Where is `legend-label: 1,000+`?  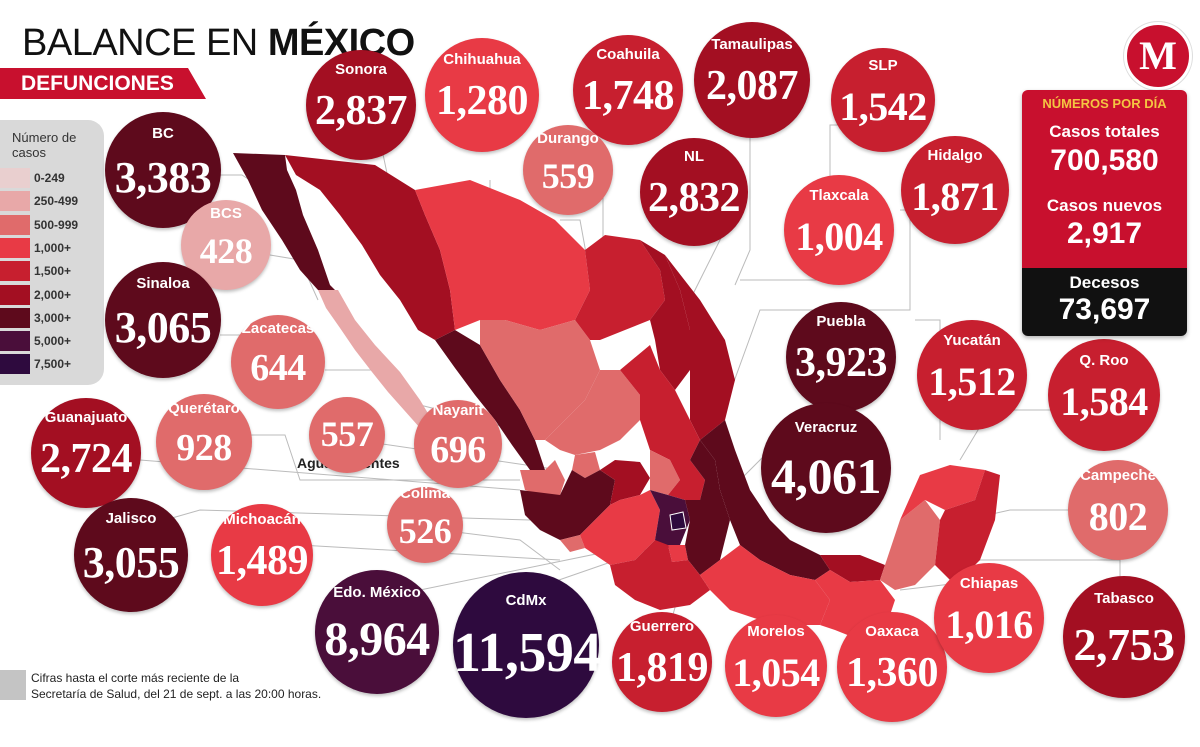
legend-label: 1,000+ is located at coordinates (53, 247).